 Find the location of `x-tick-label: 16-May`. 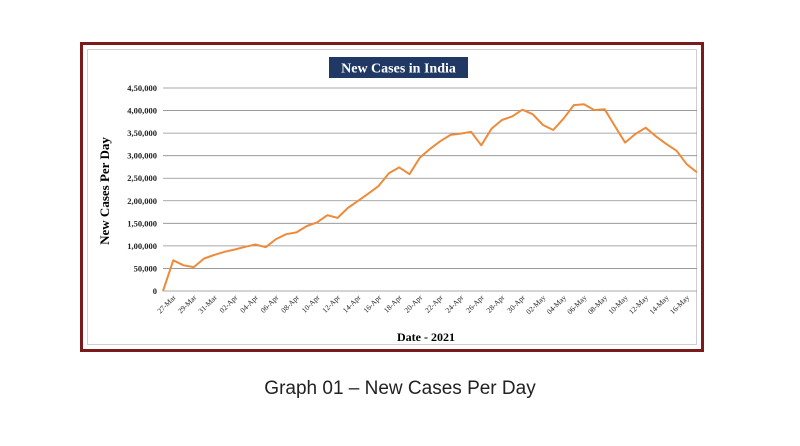

x-tick-label: 16-May is located at coordinates (679, 304).